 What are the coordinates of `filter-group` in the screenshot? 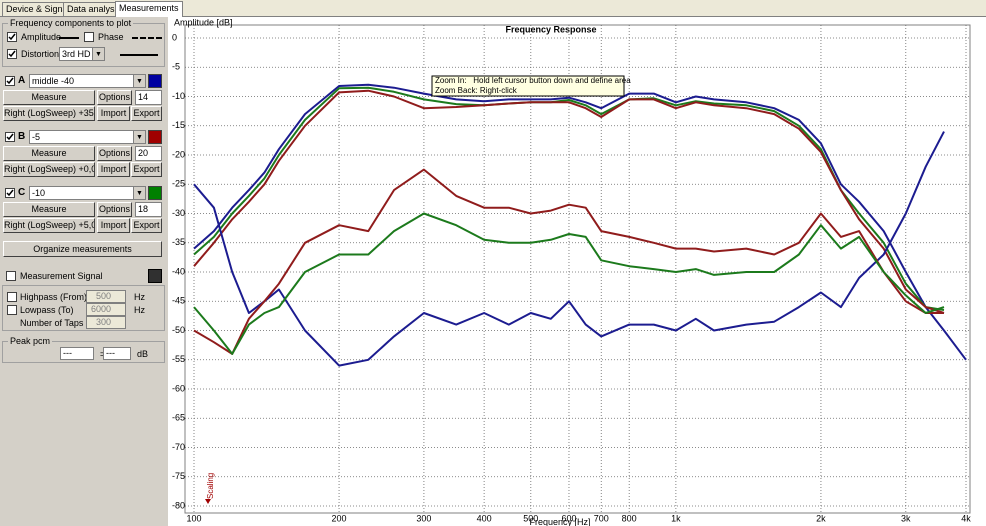 It's located at (83, 308).